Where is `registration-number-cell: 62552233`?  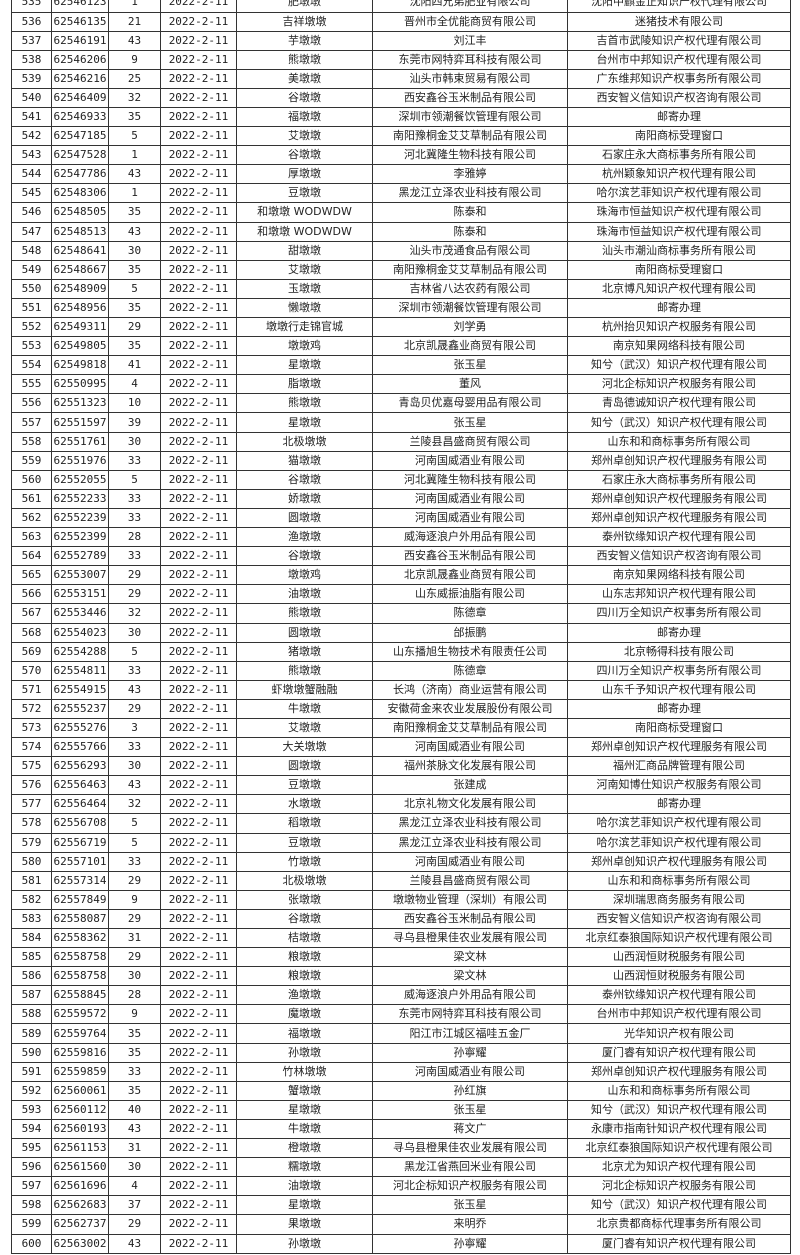
registration-number-cell: 62552233 is located at coordinates (80, 498).